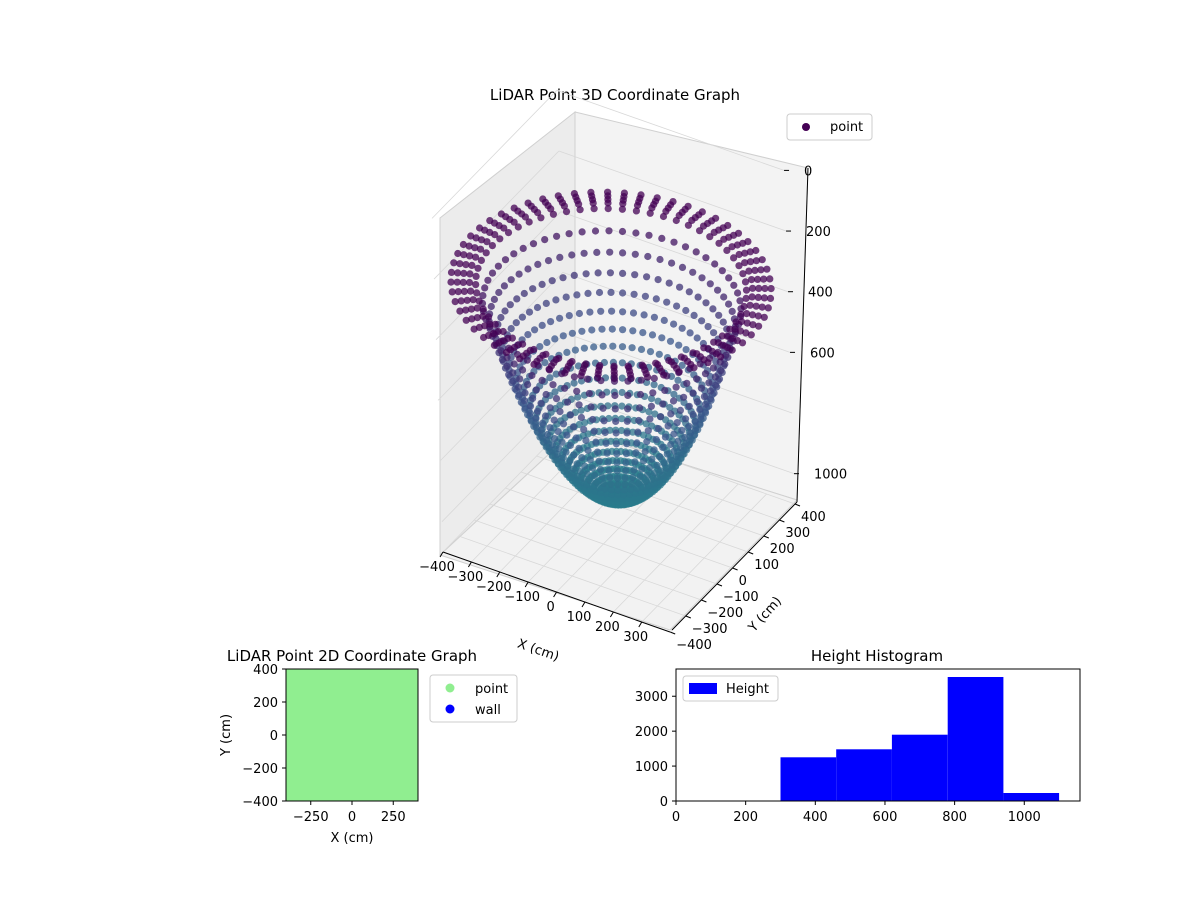  What do you see at coordinates (469, 564) in the screenshot?
I see `x-tick-mark` at bounding box center [469, 564].